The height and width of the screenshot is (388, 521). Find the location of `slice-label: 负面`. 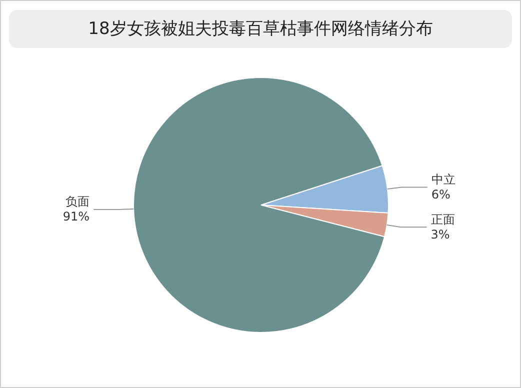

slice-label: 负面 is located at coordinates (78, 201).